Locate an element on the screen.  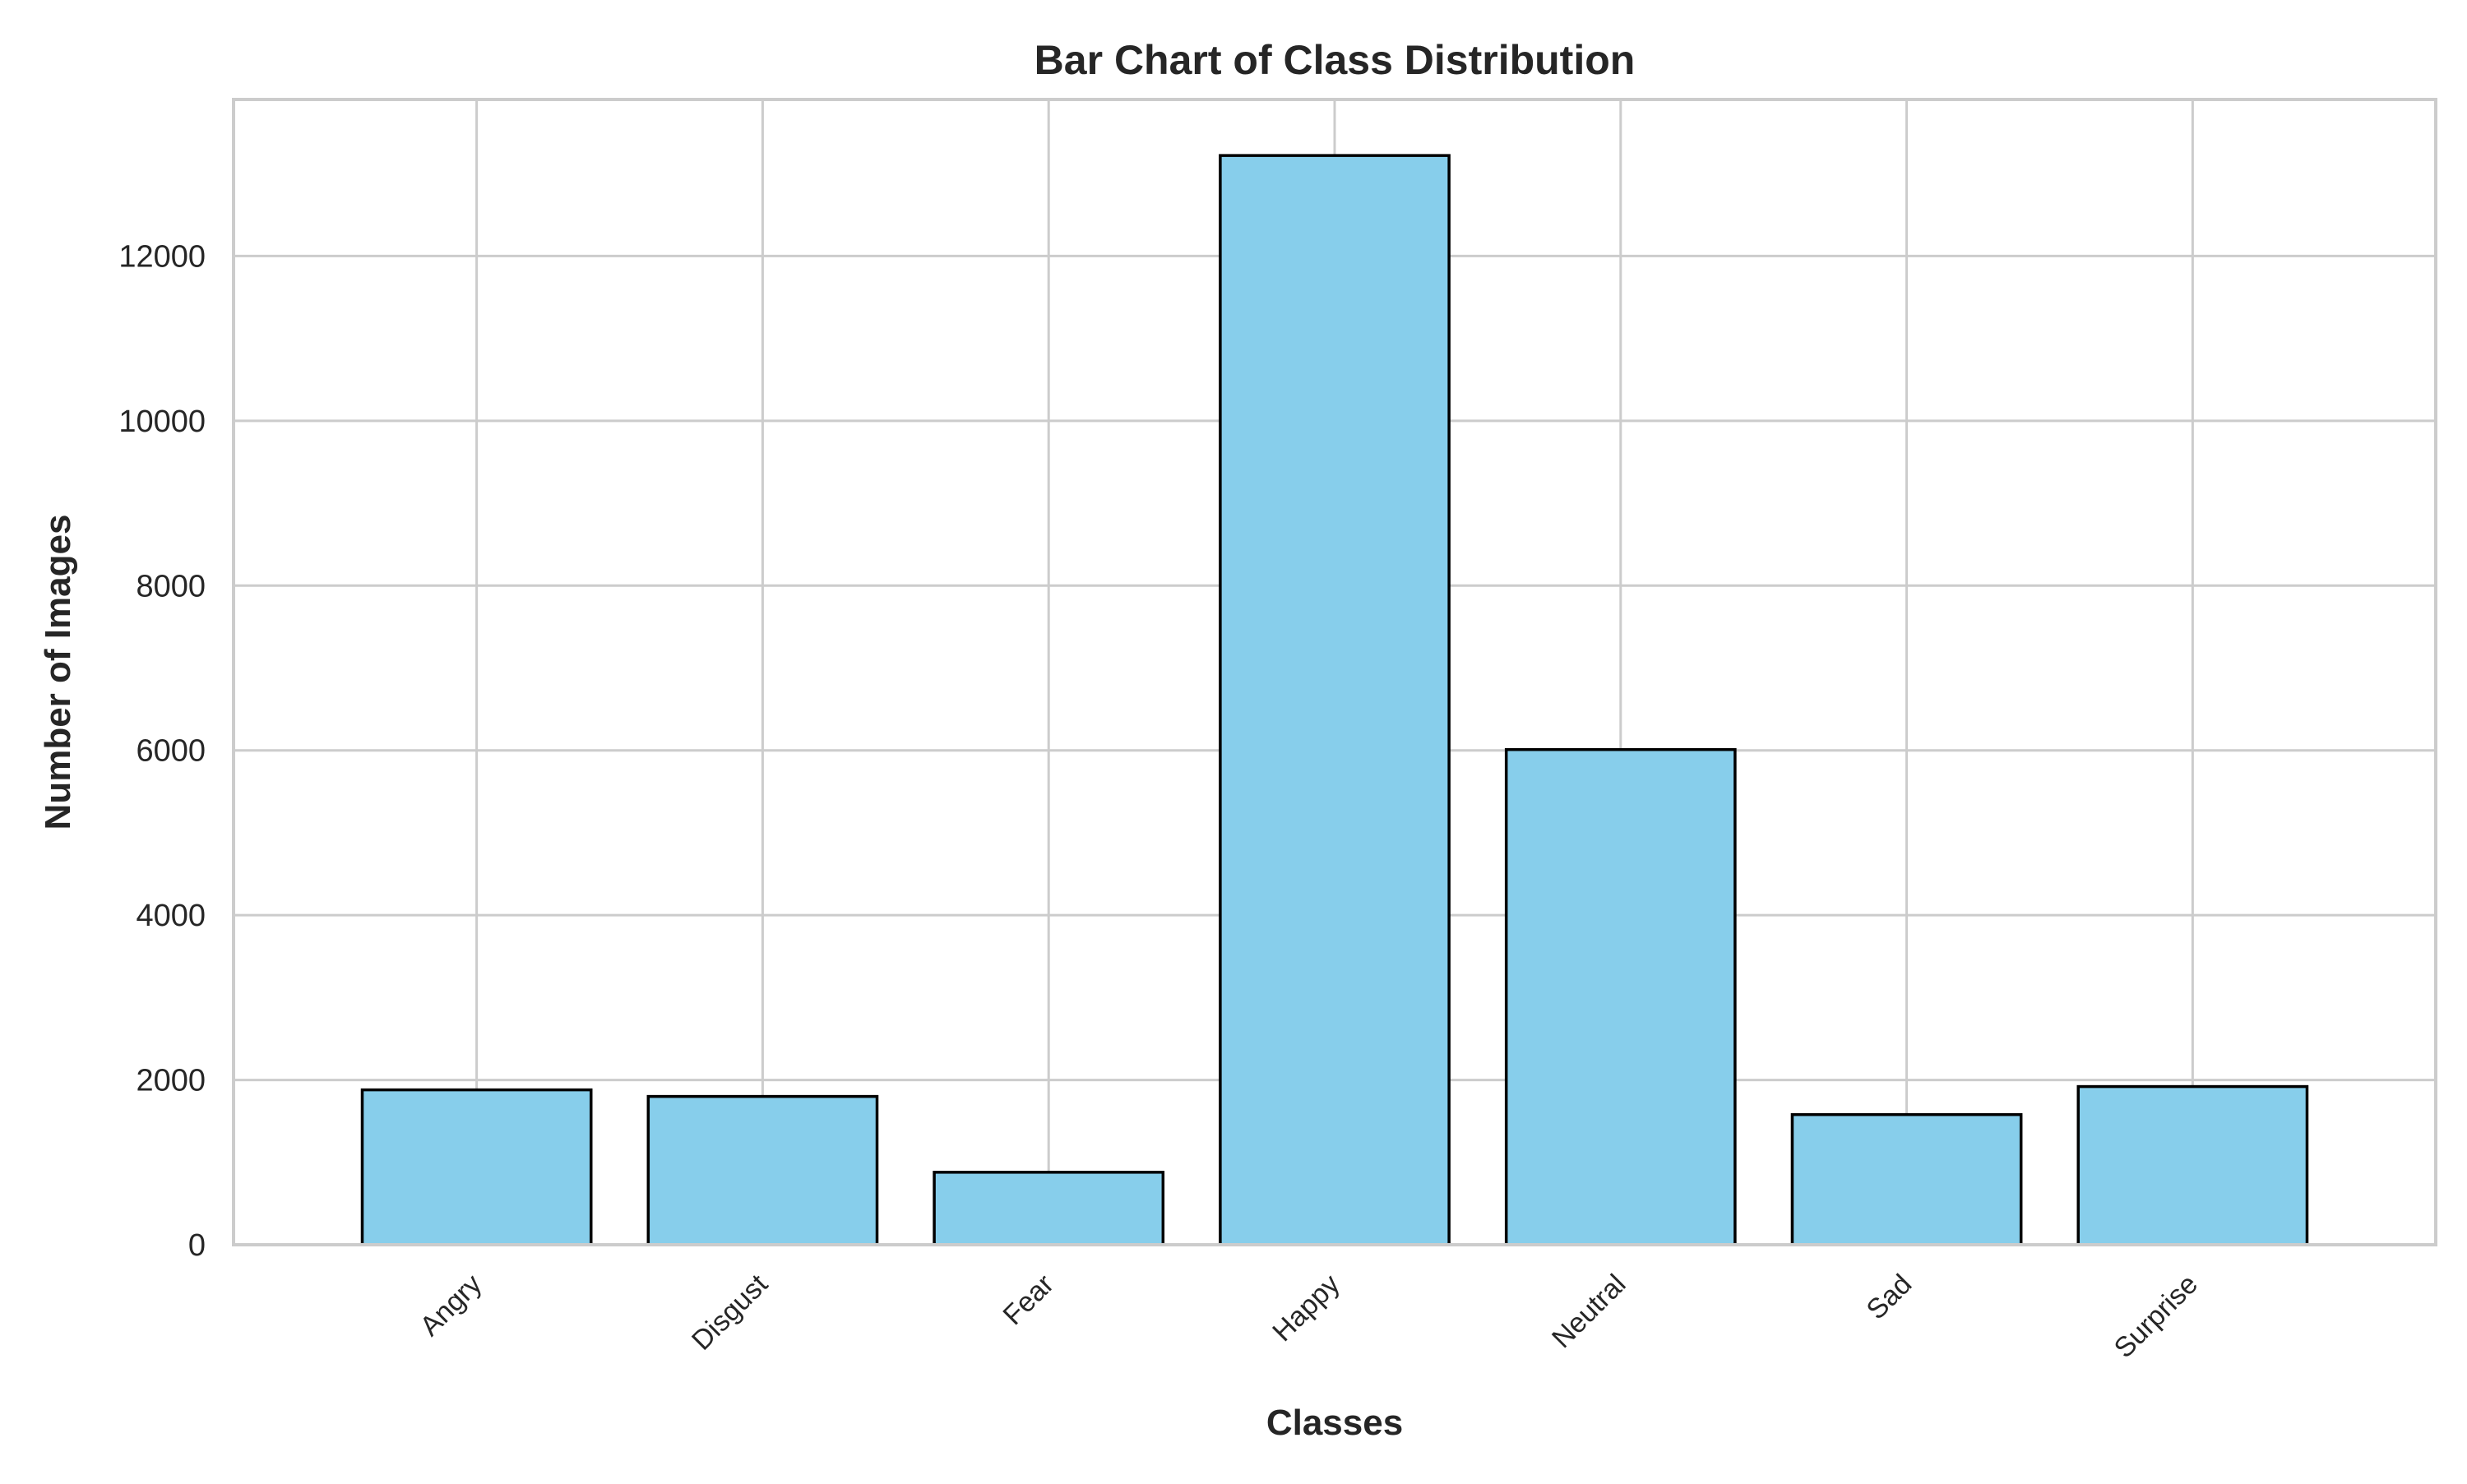
x-tick-label: Sad is located at coordinates (1890, 1298).